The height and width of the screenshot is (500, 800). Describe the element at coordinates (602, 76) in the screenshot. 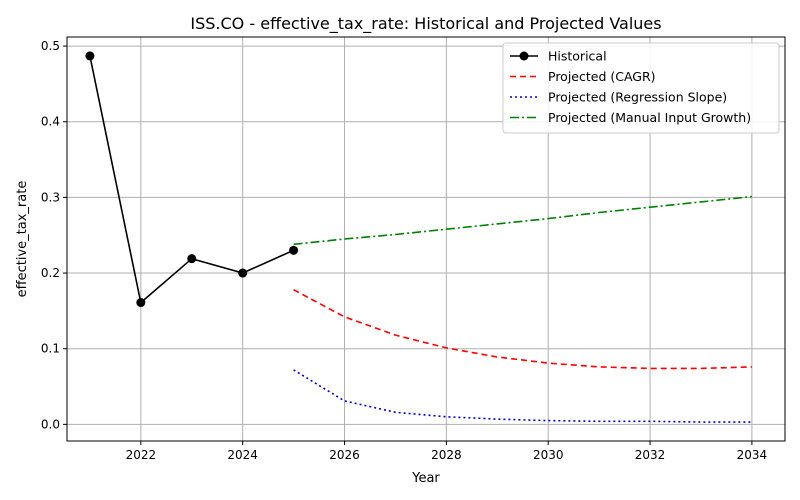

I see `legend-label-projected-cagr: Projected (CAGR)` at that location.